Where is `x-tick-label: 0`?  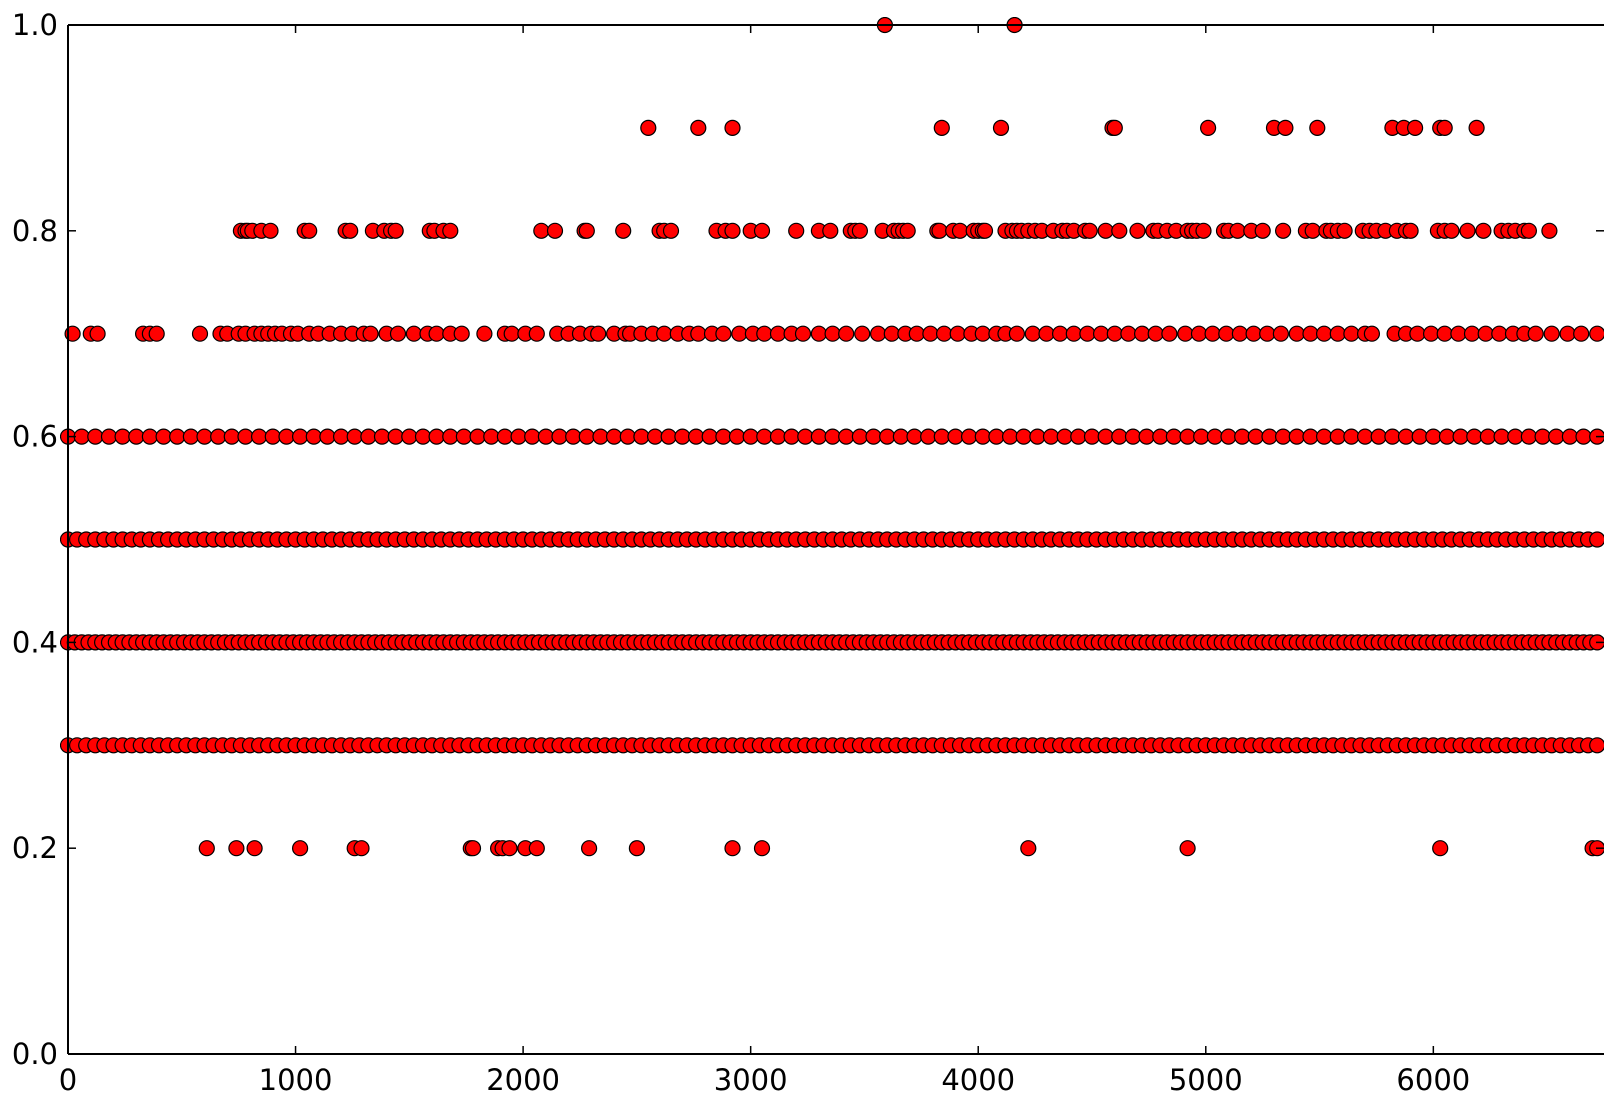 x-tick-label: 0 is located at coordinates (68, 1080).